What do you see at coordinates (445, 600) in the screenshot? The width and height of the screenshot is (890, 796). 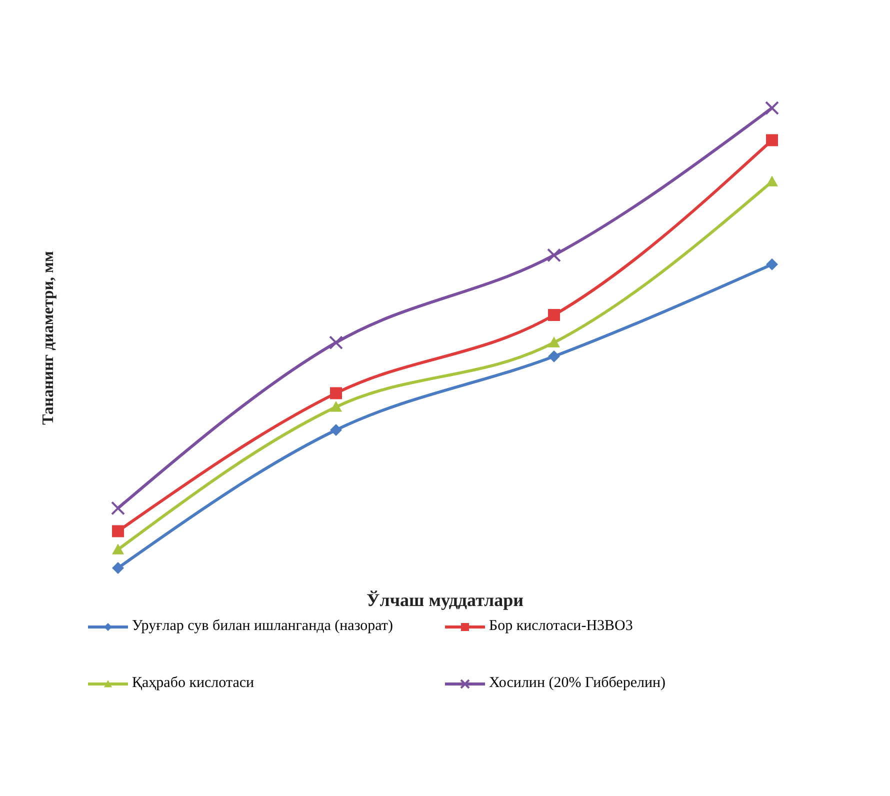 I see `x-axis-title: Ўлчаш муддатлари` at bounding box center [445, 600].